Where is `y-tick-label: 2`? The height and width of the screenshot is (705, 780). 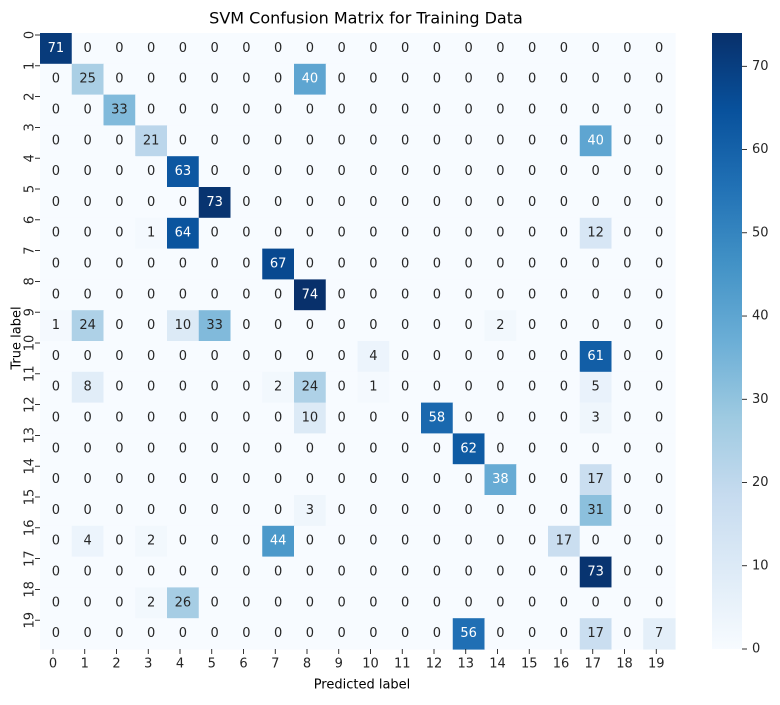
y-tick-label: 2 is located at coordinates (30, 96).